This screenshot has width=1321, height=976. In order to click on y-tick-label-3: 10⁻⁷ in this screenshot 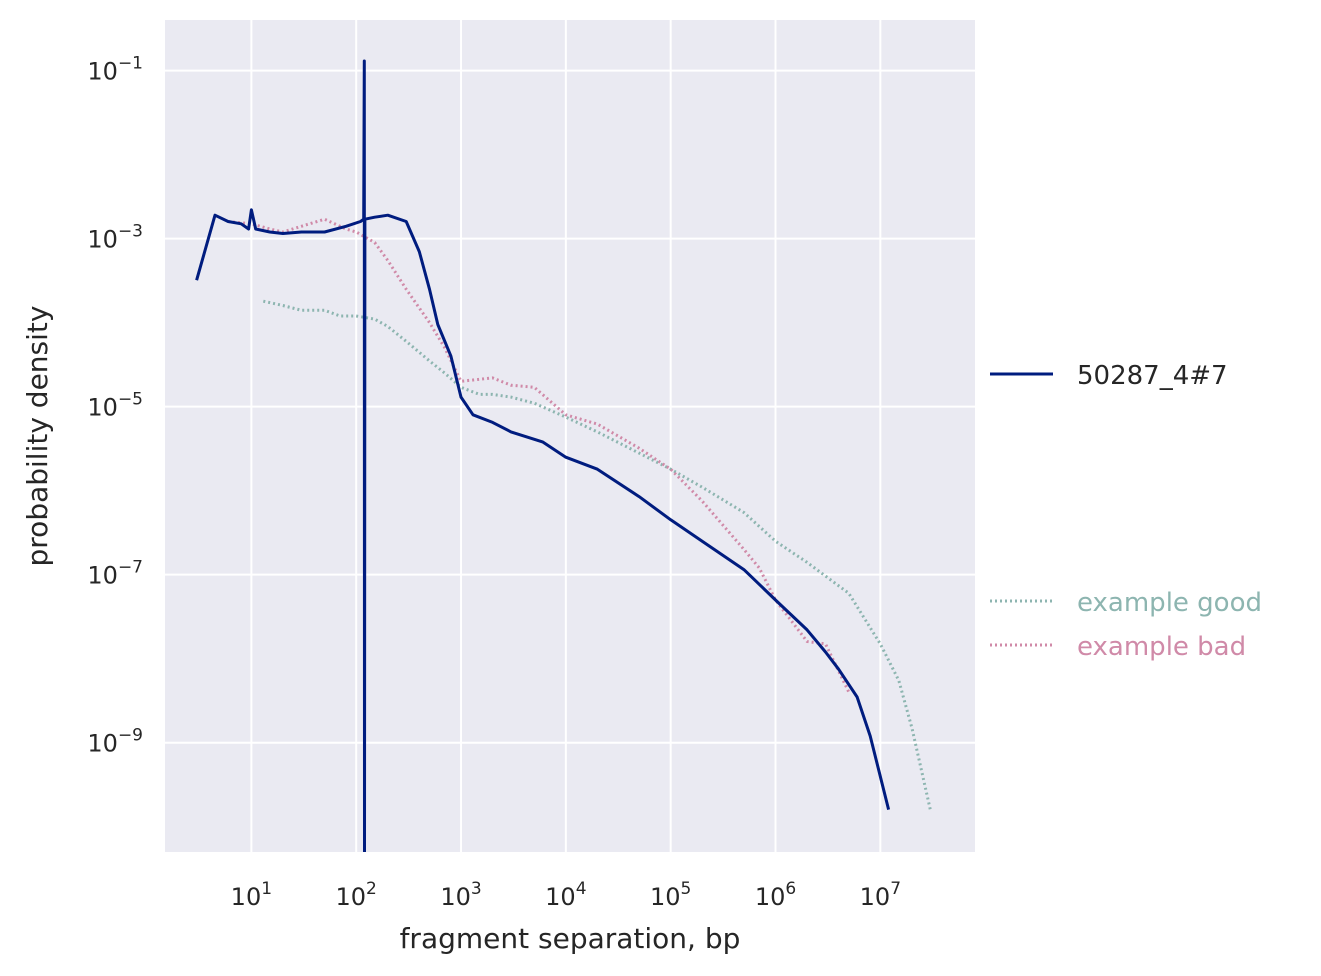, I will do `click(115, 574)`.